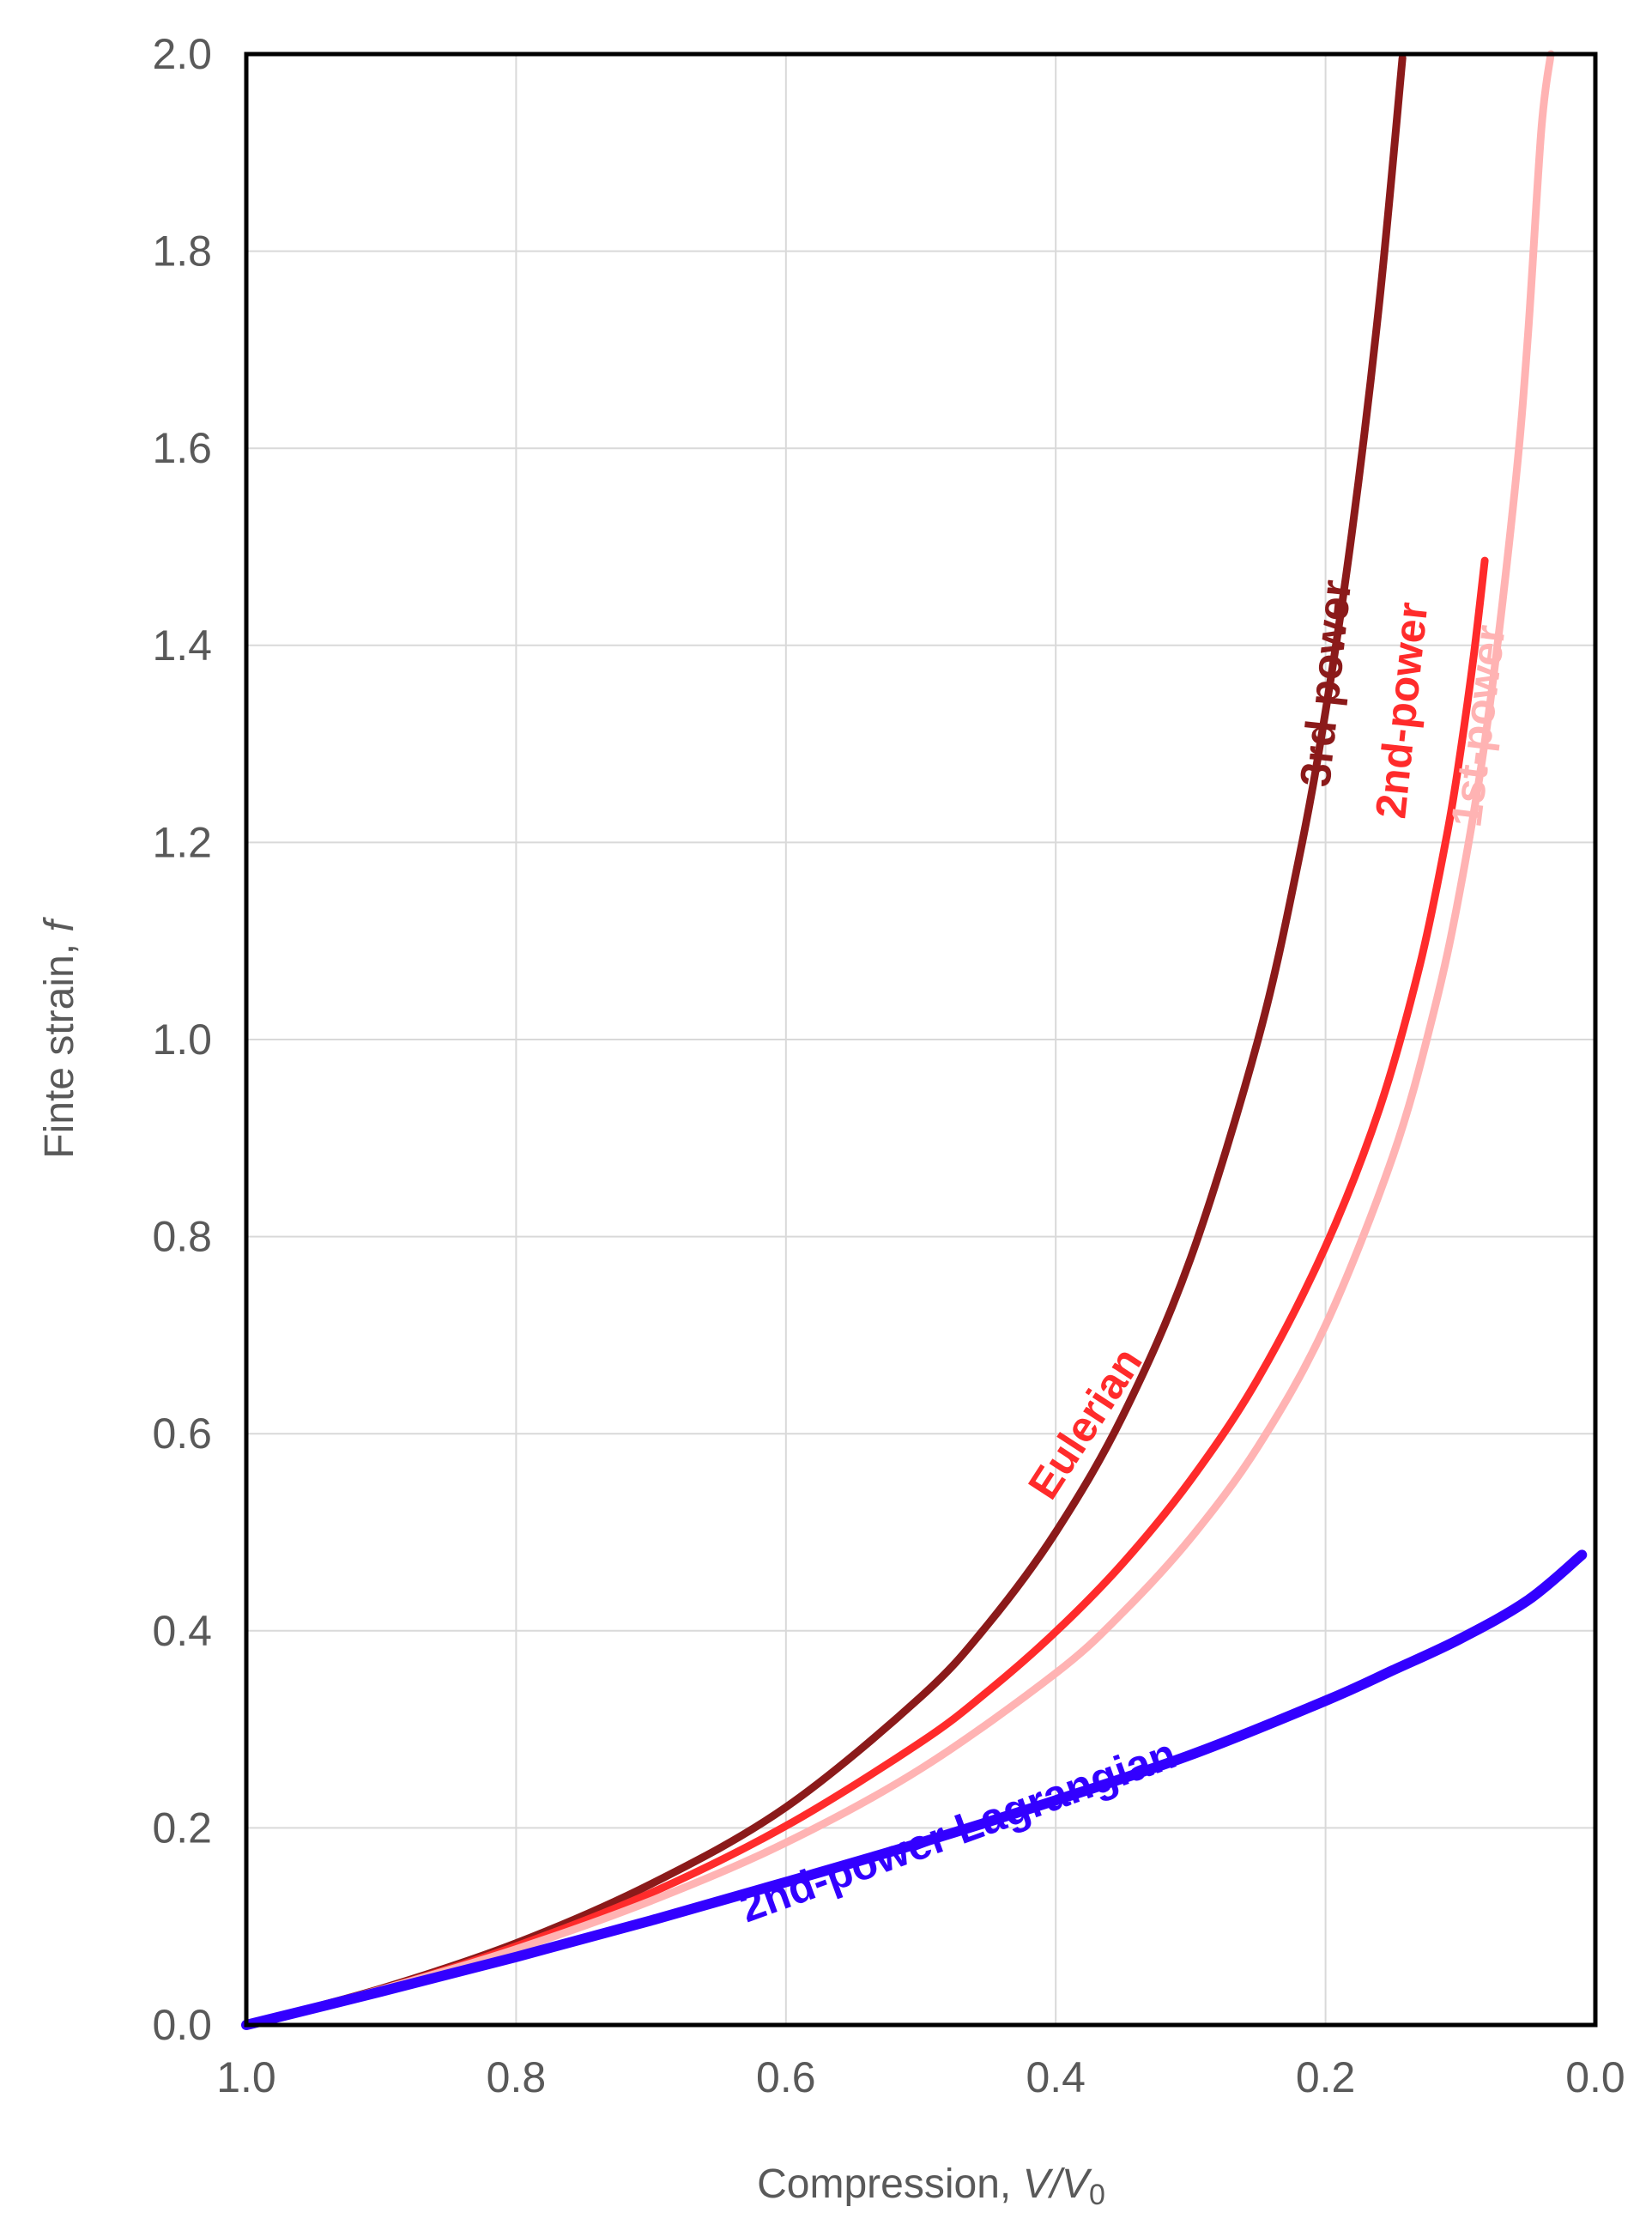 This screenshot has width=1652, height=2237. I want to click on x-tick-label: 1.0, so click(246, 2077).